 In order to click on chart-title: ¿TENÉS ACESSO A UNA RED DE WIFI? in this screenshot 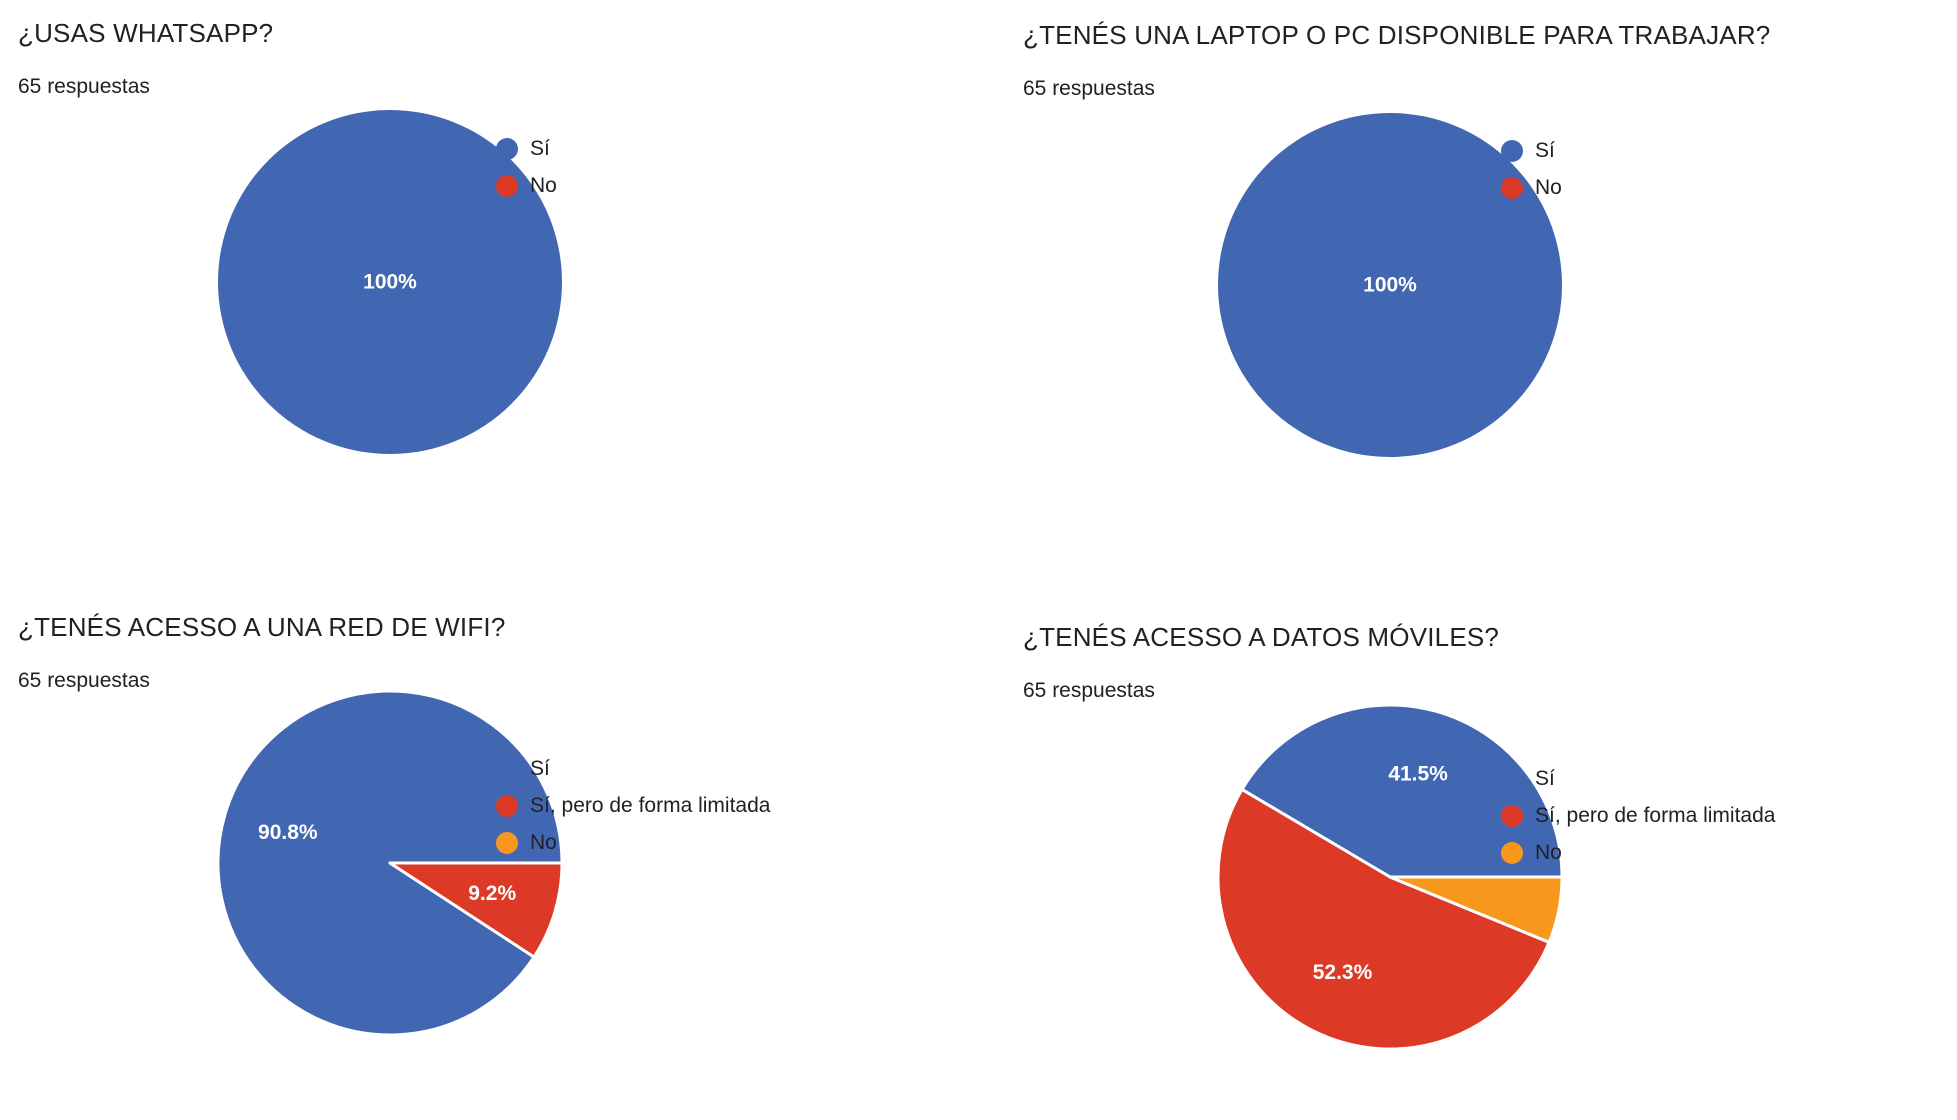, I will do `click(262, 627)`.